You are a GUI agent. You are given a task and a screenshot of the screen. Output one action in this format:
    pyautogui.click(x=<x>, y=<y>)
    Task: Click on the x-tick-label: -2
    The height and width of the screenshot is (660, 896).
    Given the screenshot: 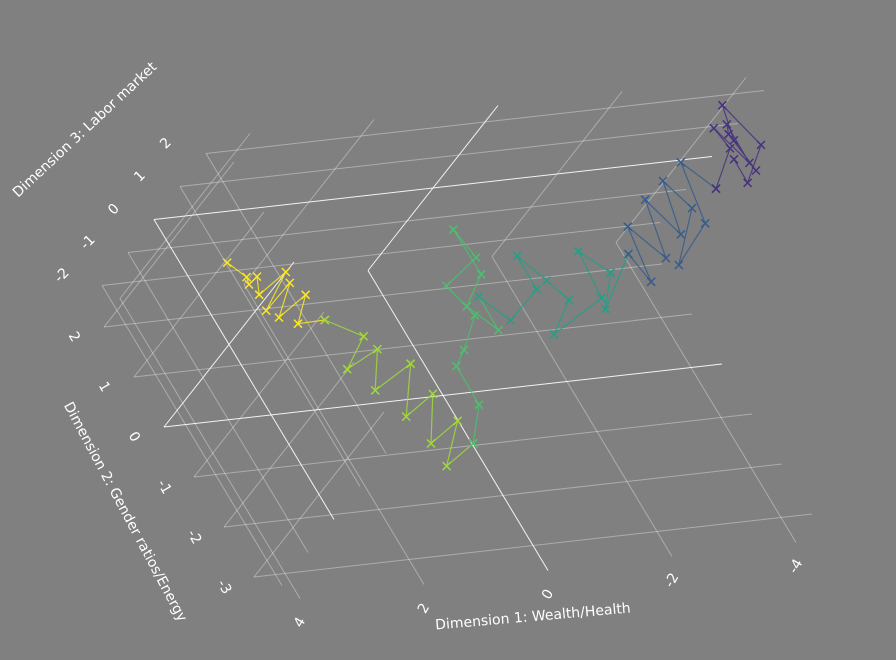 What is the action you would take?
    pyautogui.click(x=672, y=580)
    